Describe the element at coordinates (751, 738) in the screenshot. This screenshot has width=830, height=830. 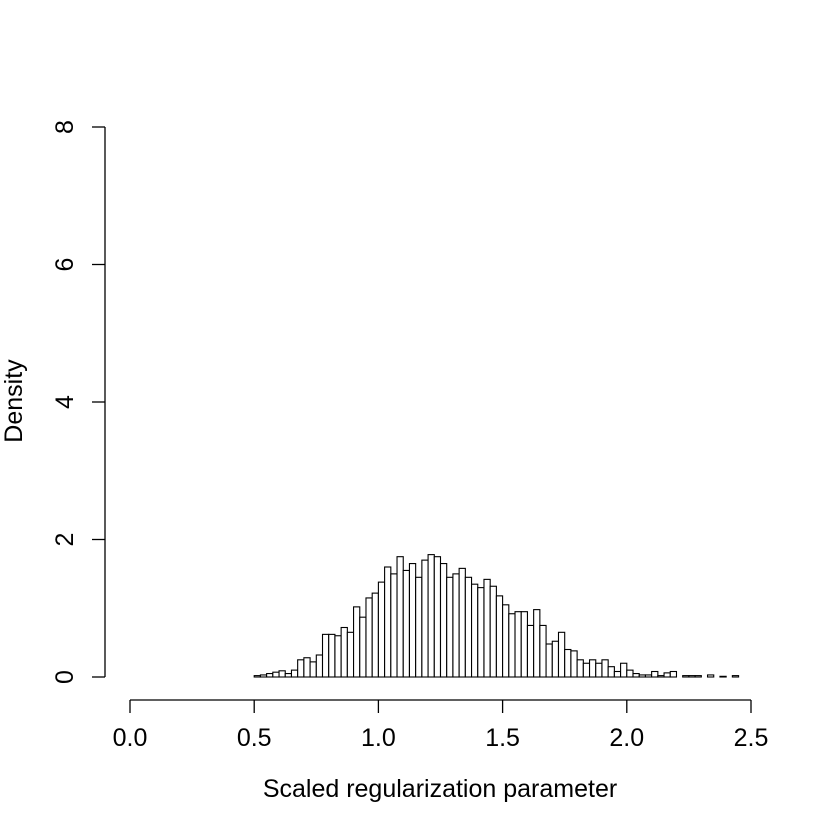
I see `x-tick-label: 2.5` at that location.